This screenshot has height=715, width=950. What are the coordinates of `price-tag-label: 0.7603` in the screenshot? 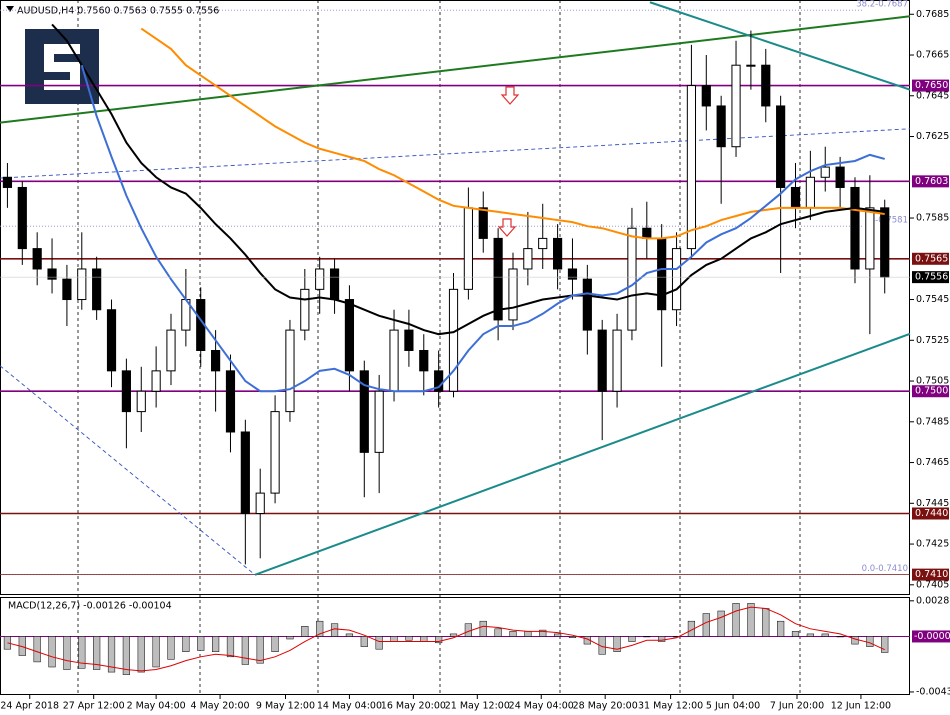 It's located at (931, 181).